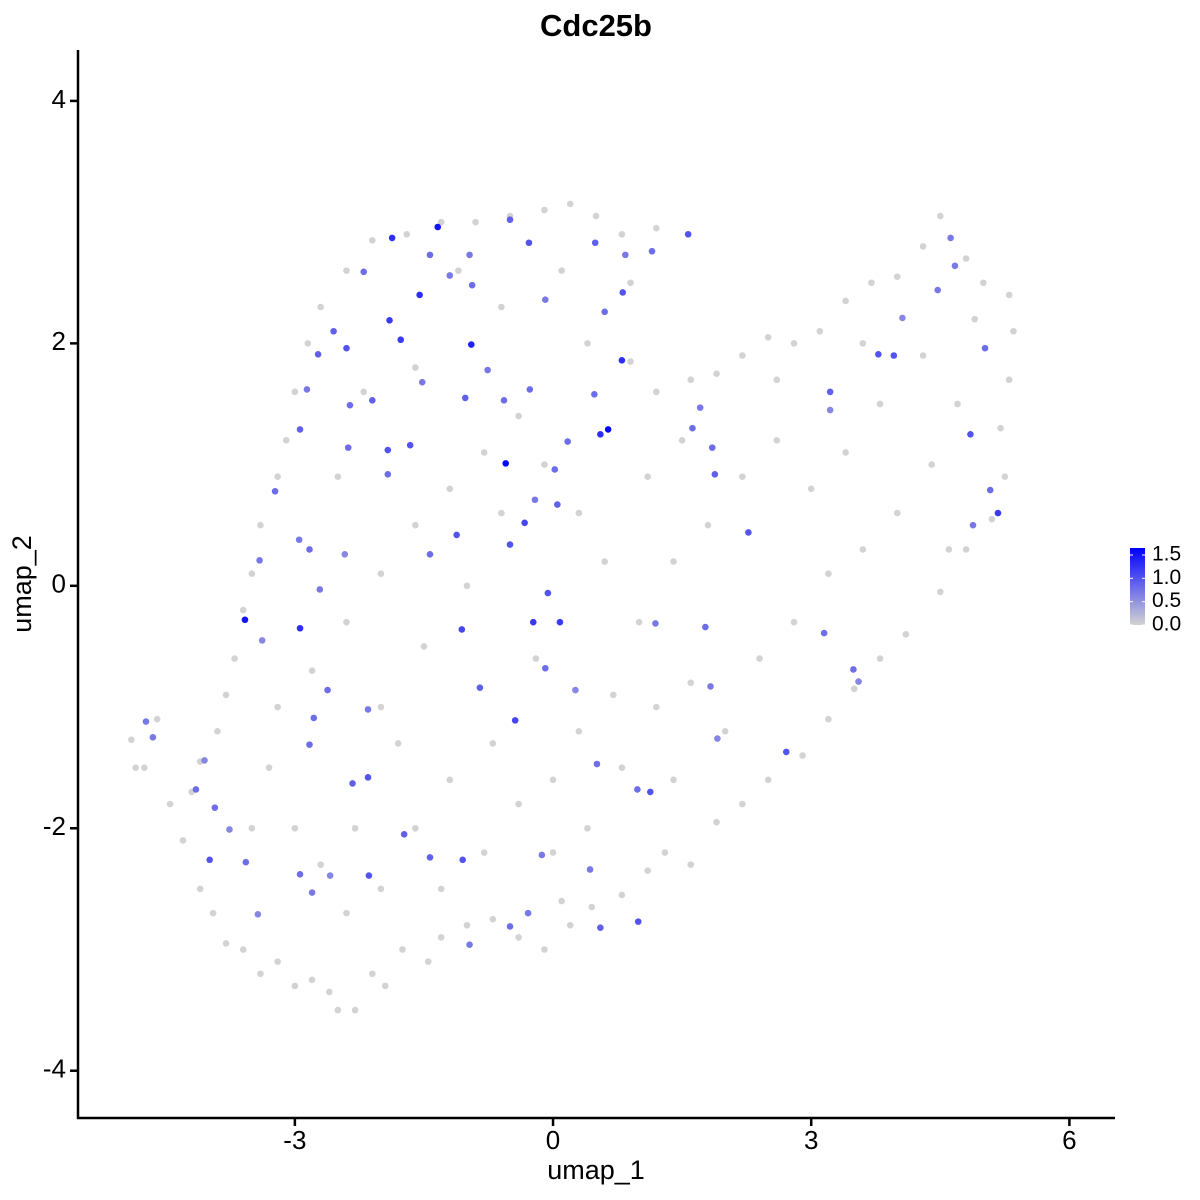 The width and height of the screenshot is (1200, 1200). I want to click on x-axis-title: umap_1, so click(596, 1170).